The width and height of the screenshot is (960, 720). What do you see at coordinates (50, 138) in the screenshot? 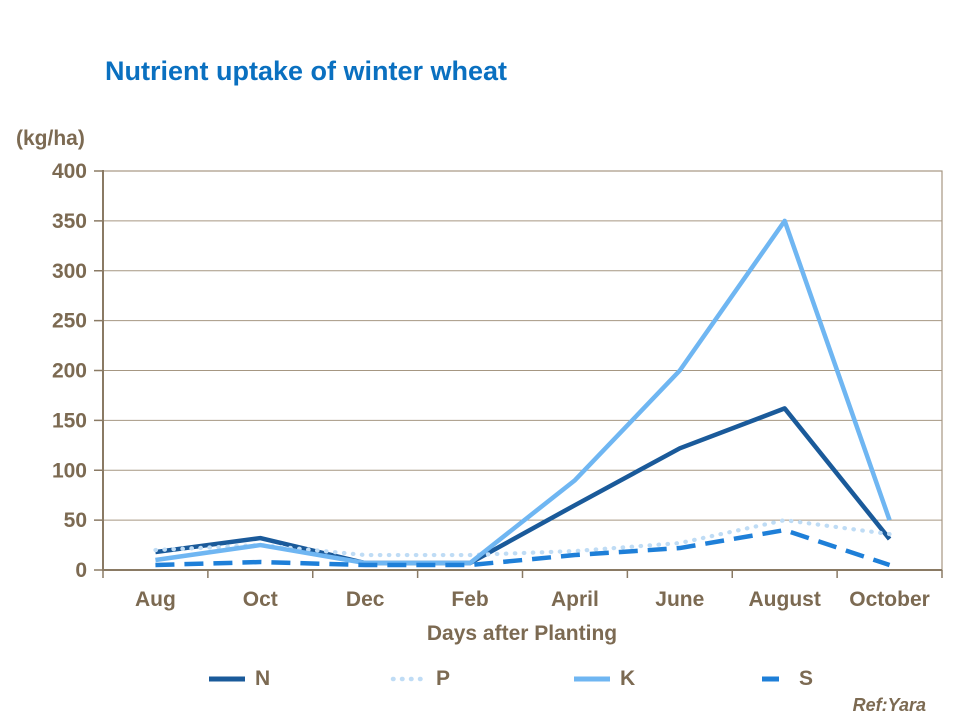
I see `y-axis-unit-label: (kg/ha)` at bounding box center [50, 138].